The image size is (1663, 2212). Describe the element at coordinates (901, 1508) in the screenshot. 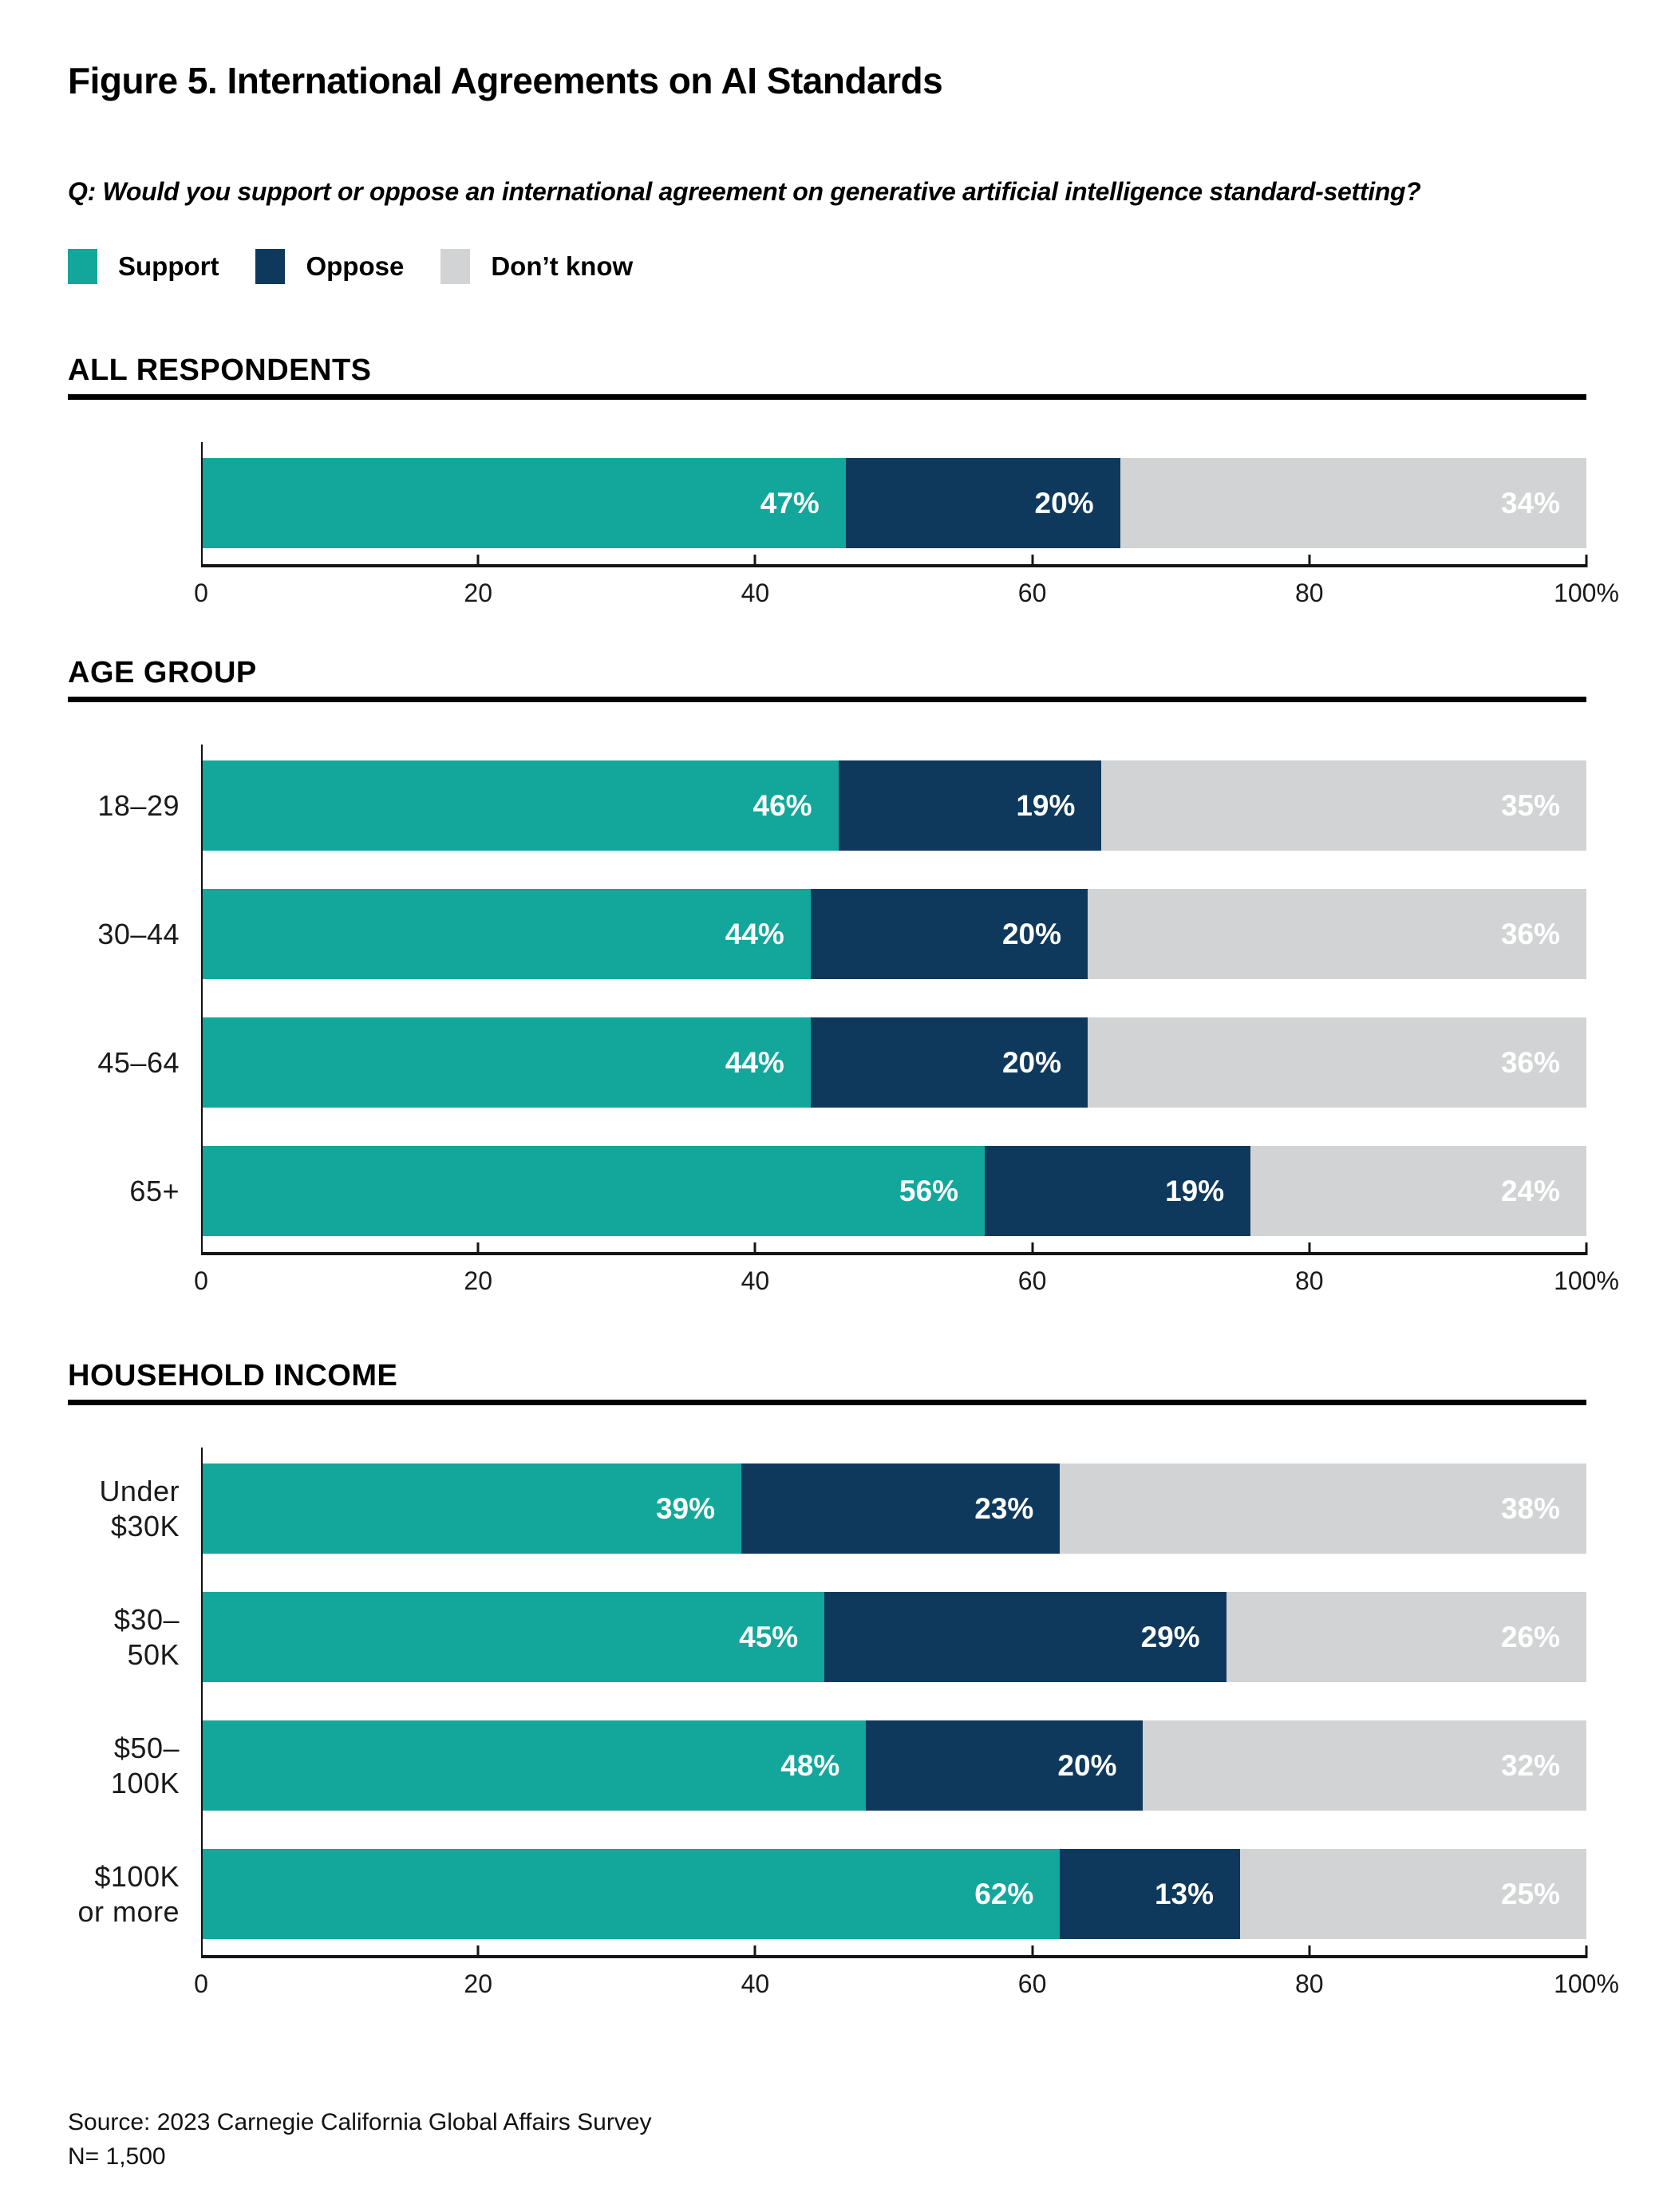

I see `bar-segment-oppose: 23%` at that location.